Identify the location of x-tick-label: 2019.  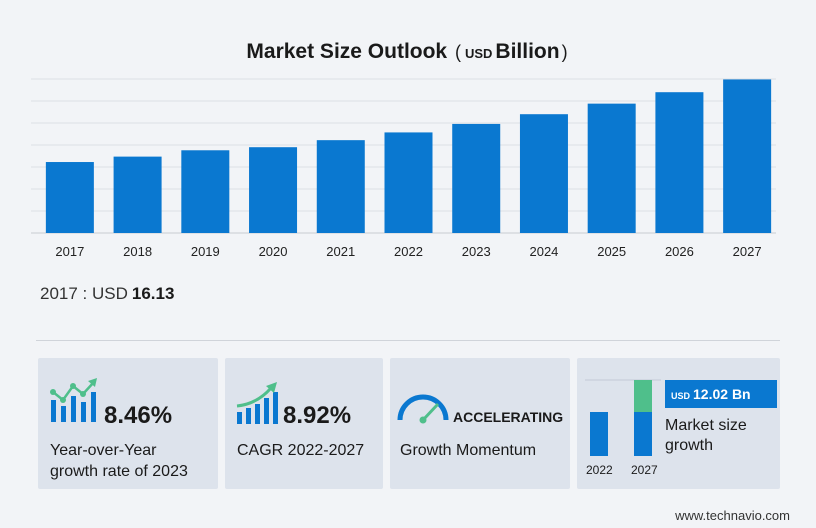
(205, 251).